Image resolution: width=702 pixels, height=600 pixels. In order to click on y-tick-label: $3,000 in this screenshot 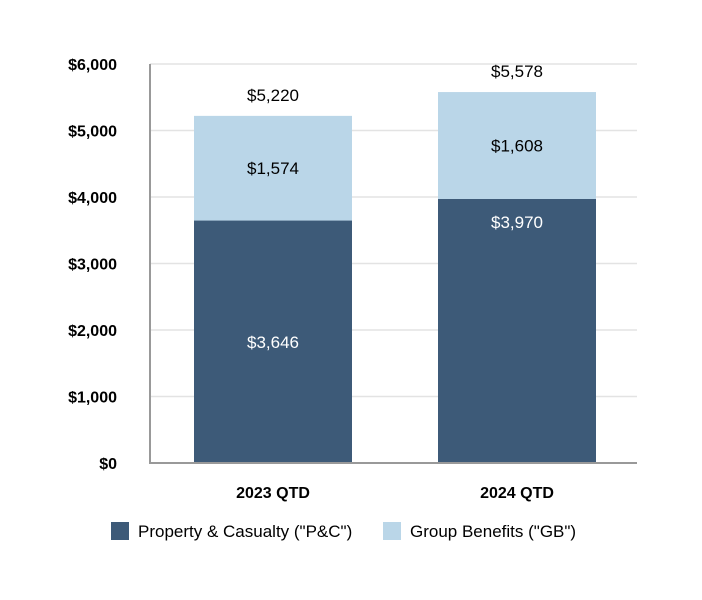, I will do `click(92, 265)`.